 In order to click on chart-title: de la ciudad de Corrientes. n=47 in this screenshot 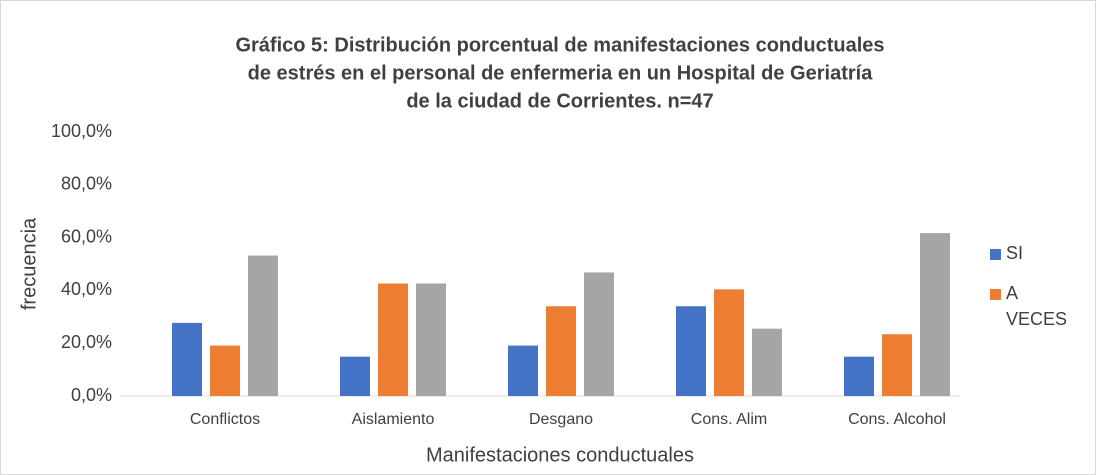, I will do `click(559, 101)`.